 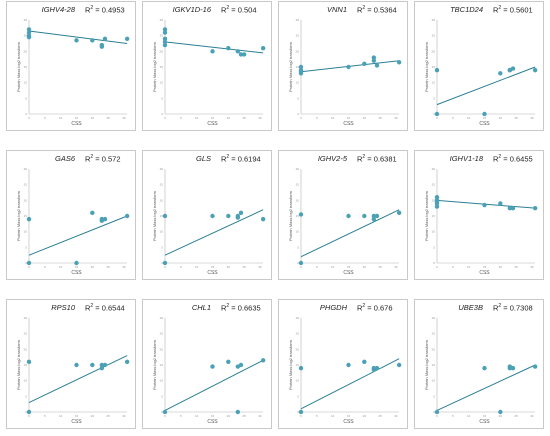 What do you see at coordinates (513, 159) in the screenshot?
I see `r-squared: R2 = 0.6455` at bounding box center [513, 159].